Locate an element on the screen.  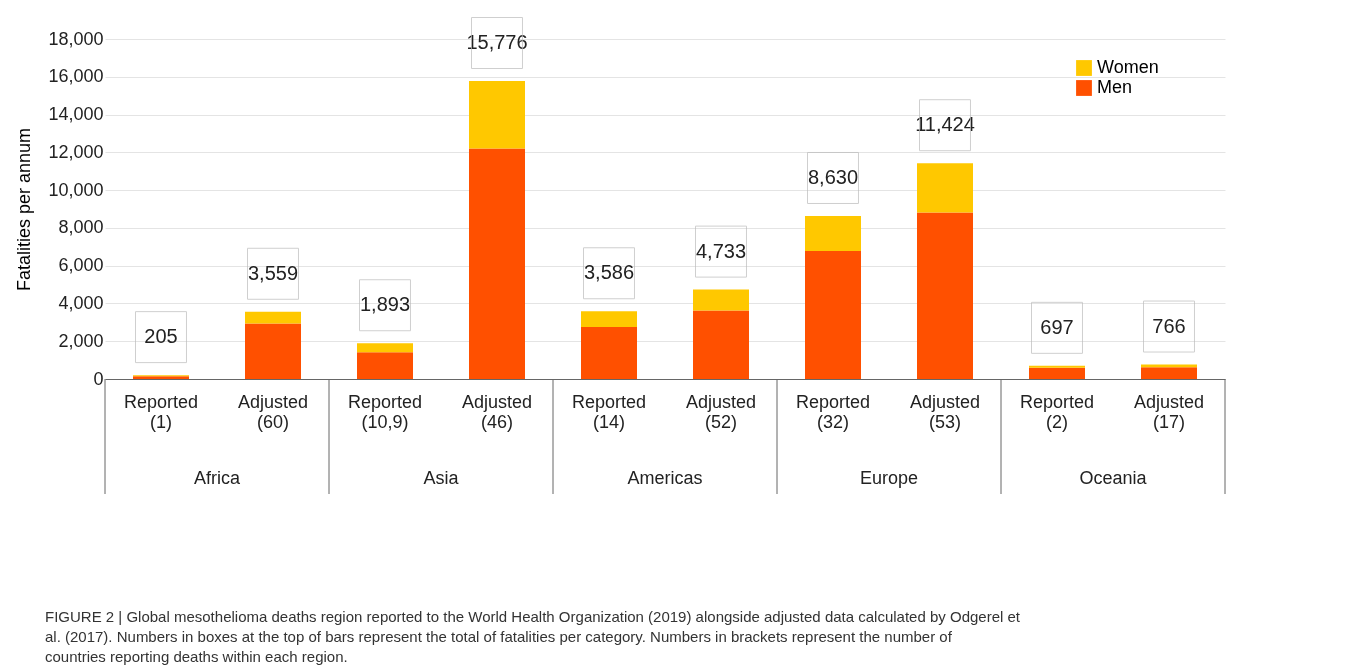
x-tick-label: Adjusted (60) is located at coordinates (273, 411).